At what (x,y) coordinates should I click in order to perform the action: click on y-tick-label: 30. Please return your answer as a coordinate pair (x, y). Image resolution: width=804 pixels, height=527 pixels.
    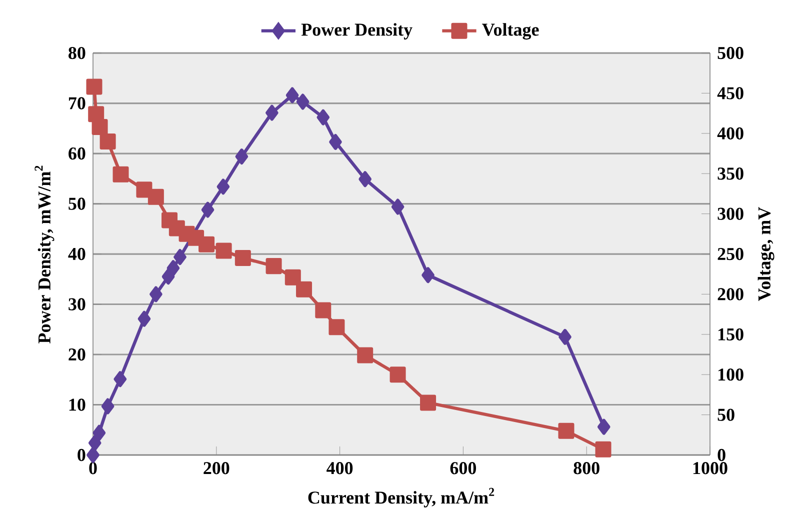
    Looking at the image, I should click on (77, 304).